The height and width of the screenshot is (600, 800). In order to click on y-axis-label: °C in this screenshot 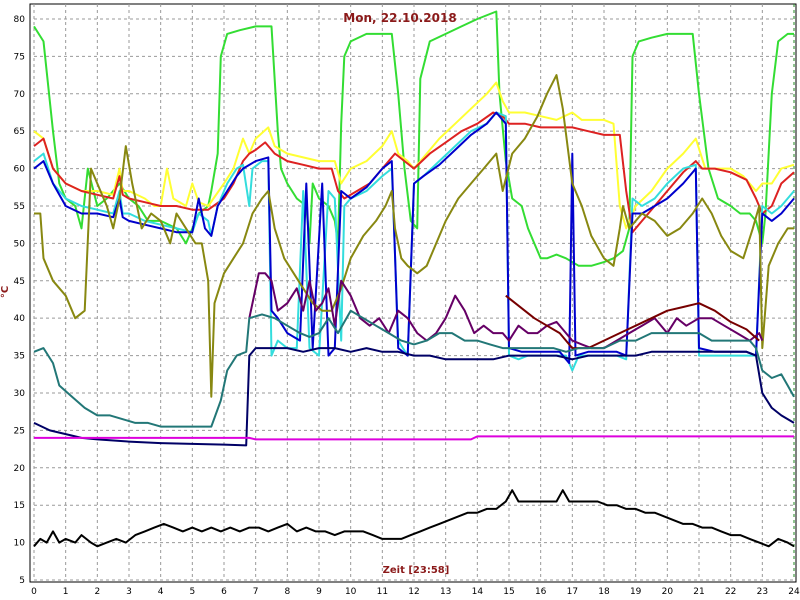, I will do `click(5, 292)`.